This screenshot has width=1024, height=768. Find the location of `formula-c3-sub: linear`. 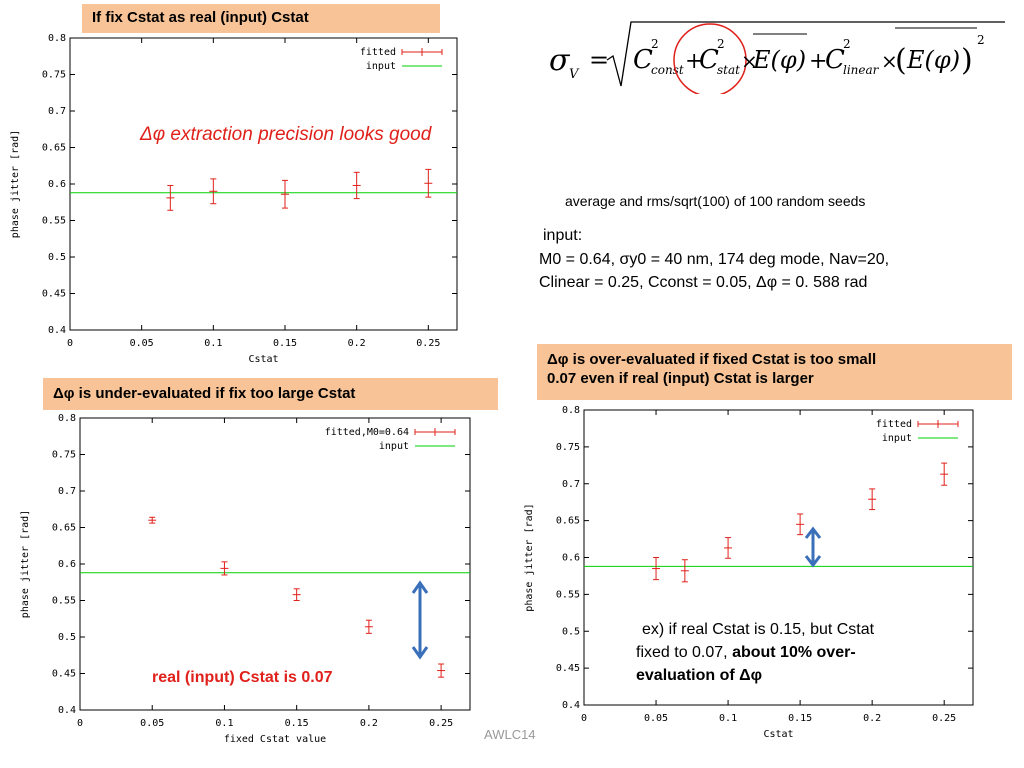

formula-c3-sub: linear is located at coordinates (861, 70).